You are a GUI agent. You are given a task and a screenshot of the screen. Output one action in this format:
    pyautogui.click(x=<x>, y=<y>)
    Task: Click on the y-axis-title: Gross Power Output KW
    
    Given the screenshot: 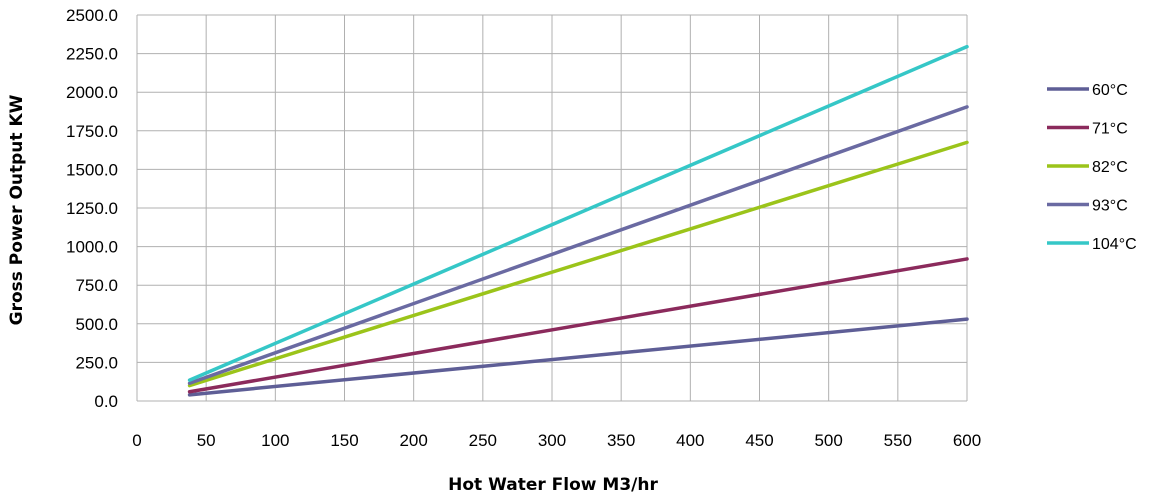 What is the action you would take?
    pyautogui.click(x=17, y=209)
    